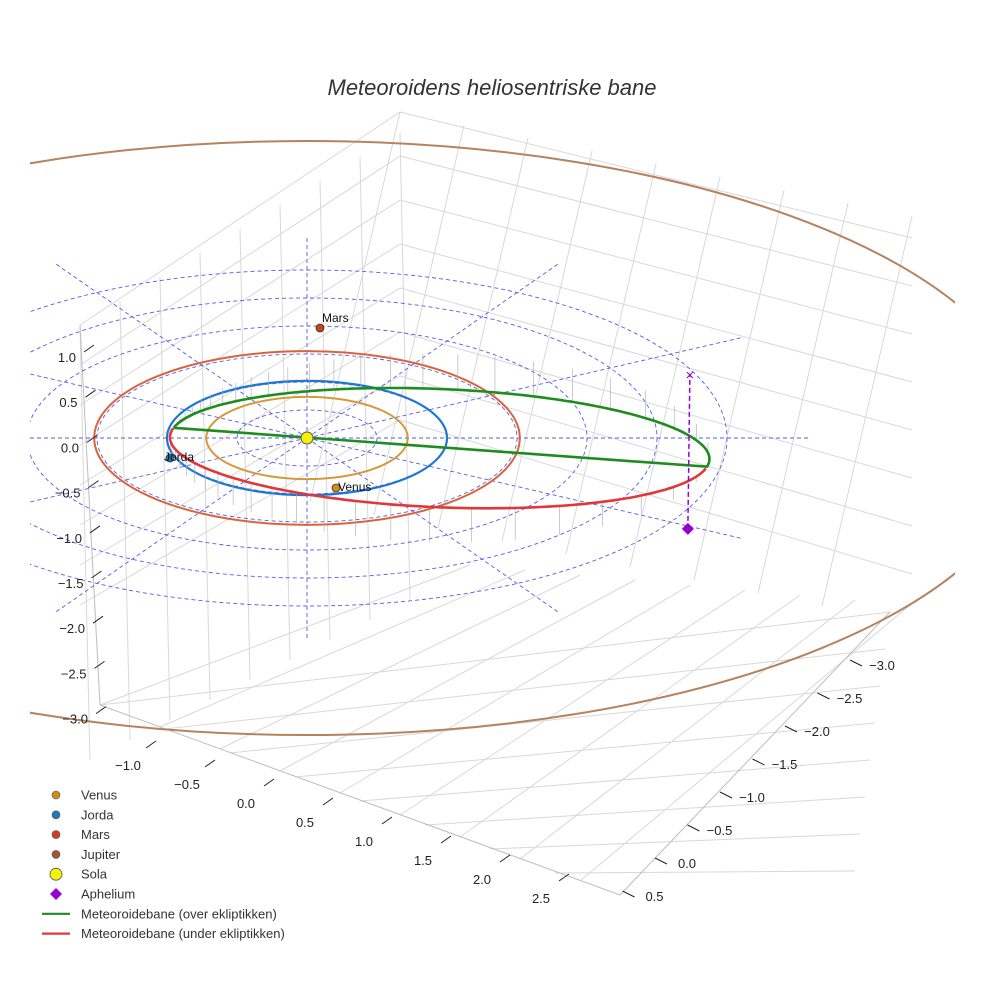 Image resolution: width=984 pixels, height=984 pixels. I want to click on y-tick-label: −2.5, so click(850, 698).